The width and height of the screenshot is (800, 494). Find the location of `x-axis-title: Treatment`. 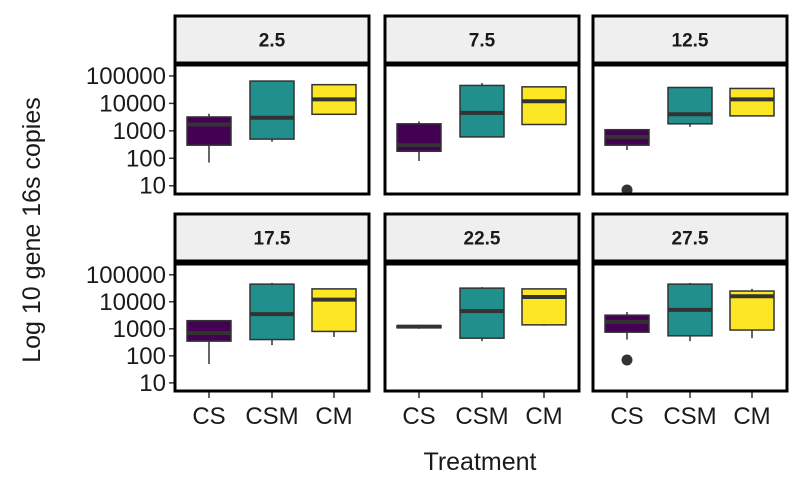

x-axis-title: Treatment is located at coordinates (479, 462).